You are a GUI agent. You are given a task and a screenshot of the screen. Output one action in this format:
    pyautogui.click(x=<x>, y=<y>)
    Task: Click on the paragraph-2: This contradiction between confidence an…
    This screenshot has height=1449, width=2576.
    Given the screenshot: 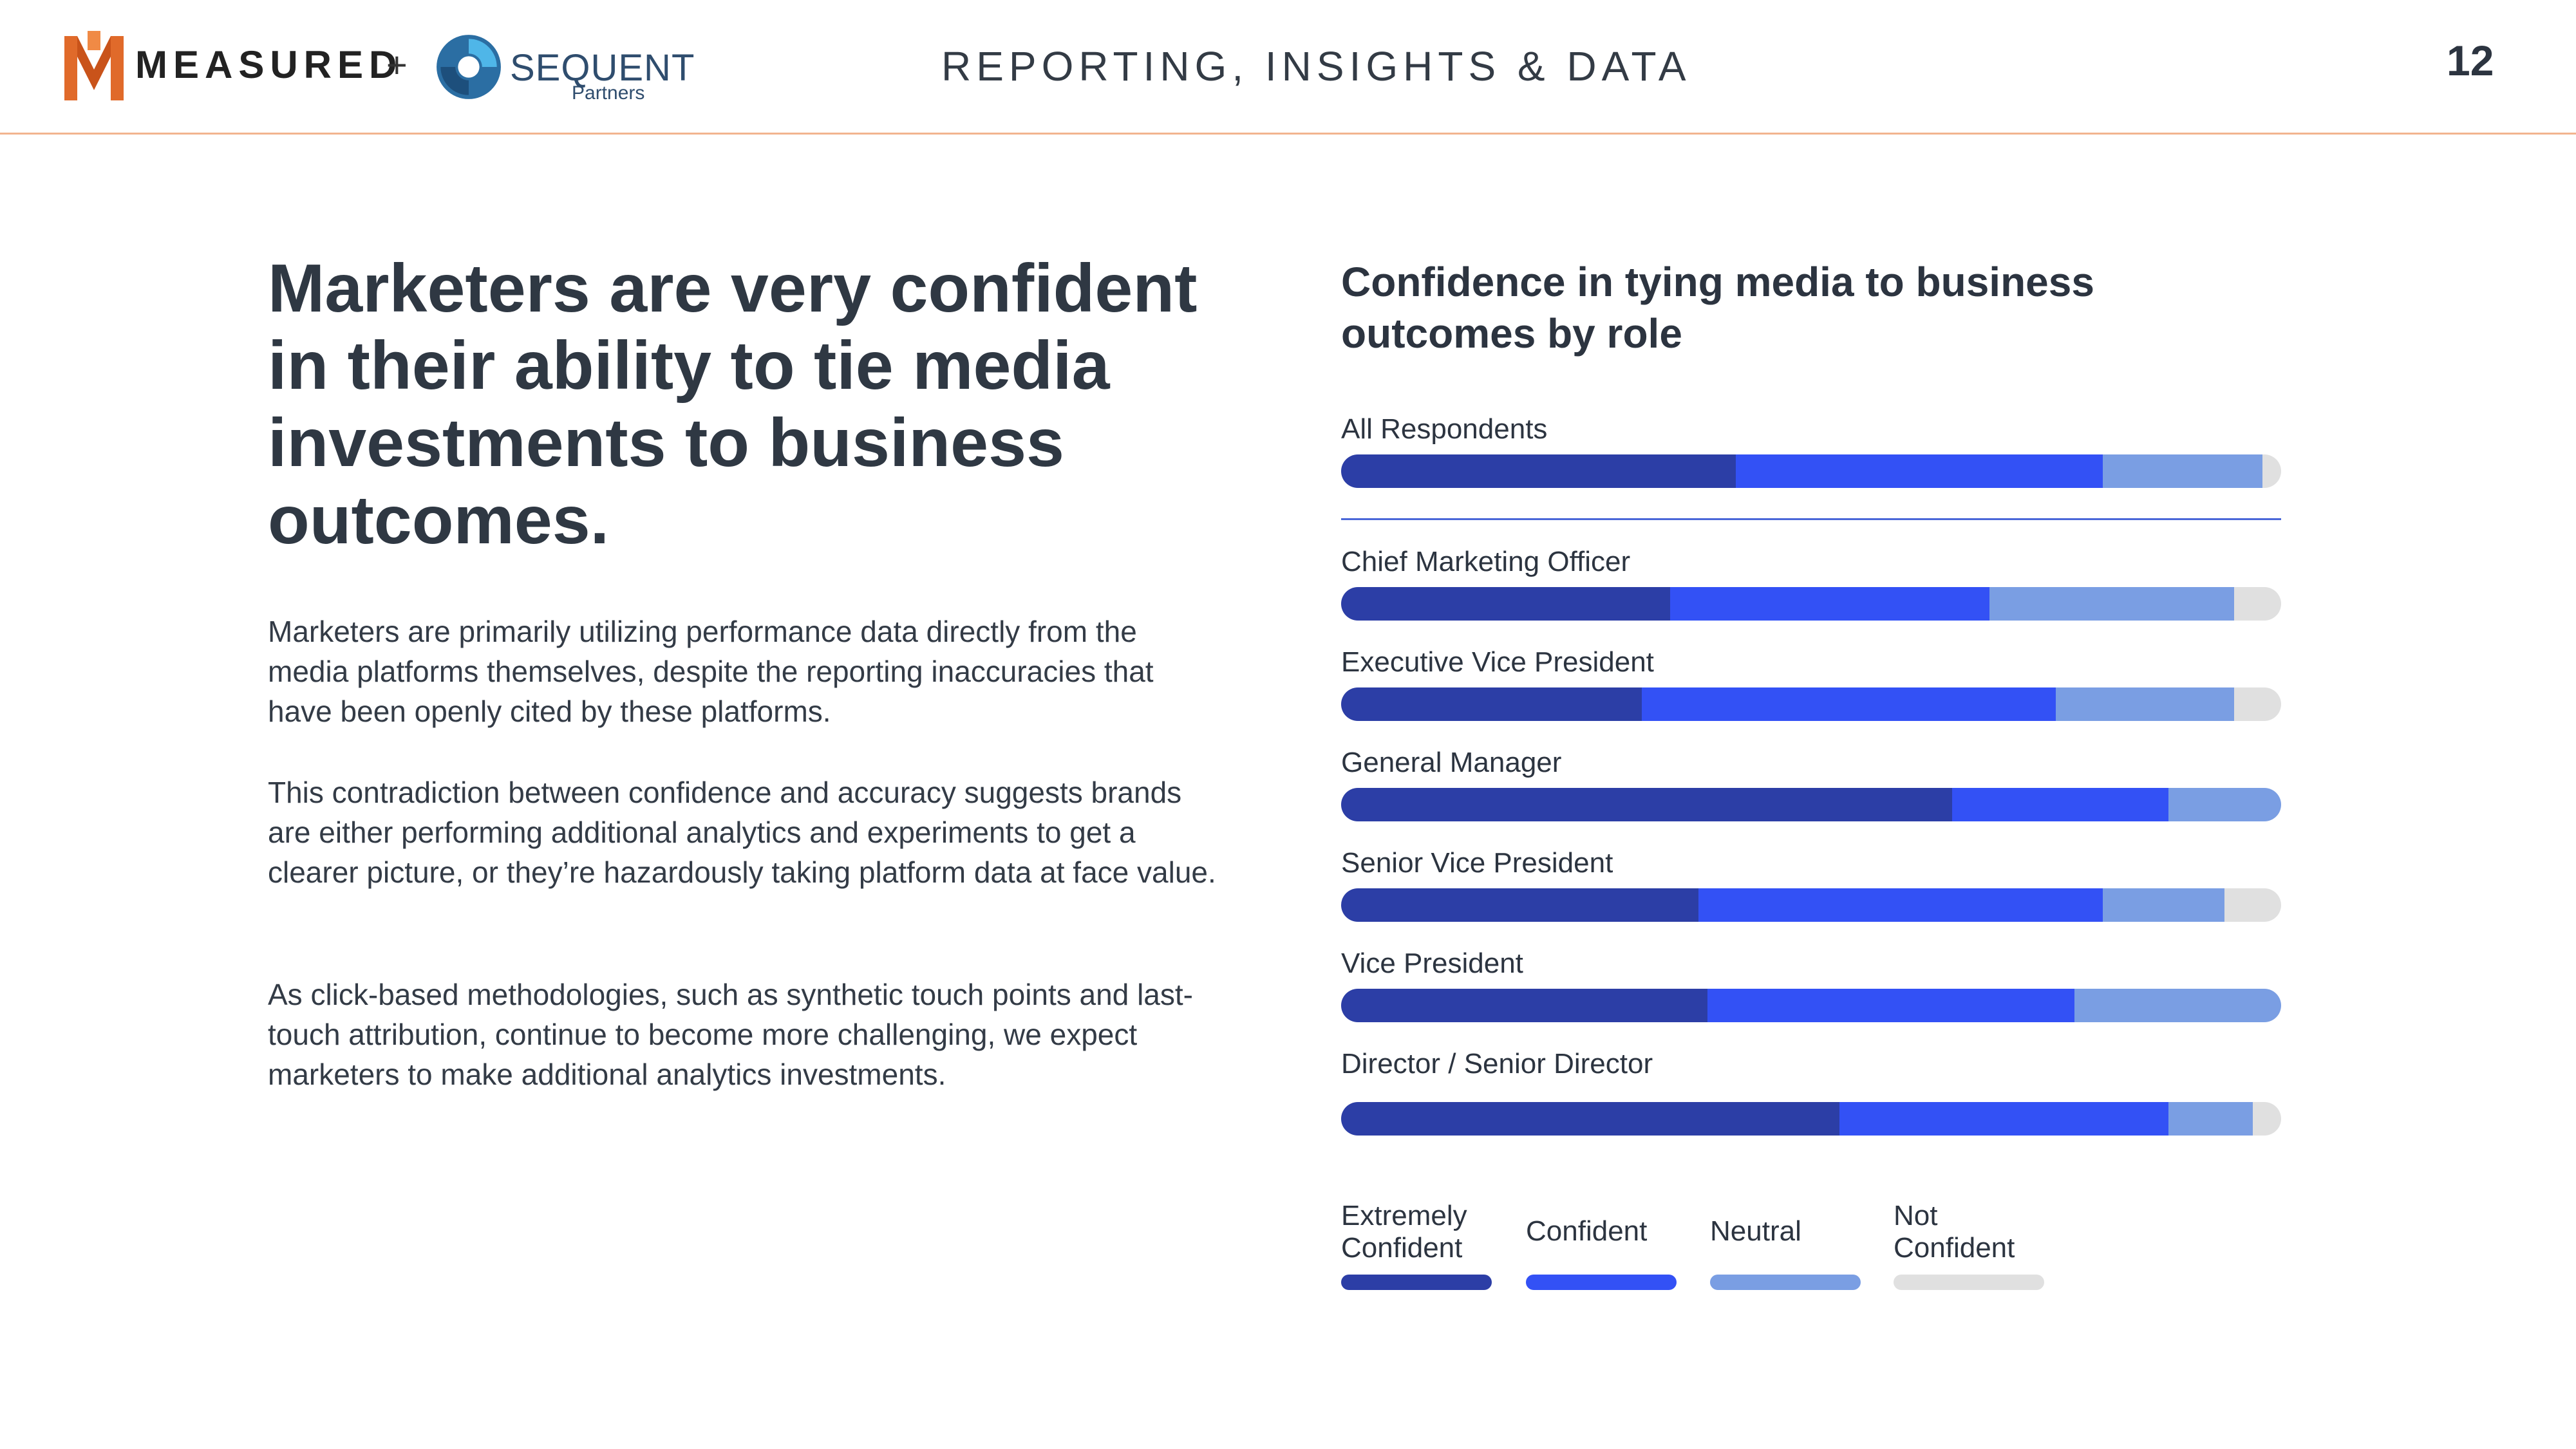 What is the action you would take?
    pyautogui.click(x=742, y=832)
    